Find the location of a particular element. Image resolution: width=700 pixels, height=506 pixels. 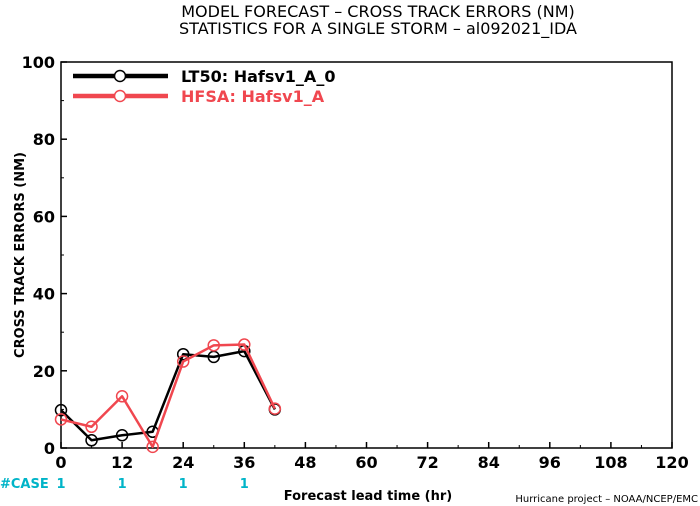

x-tick-label: 72 is located at coordinates (427, 462).